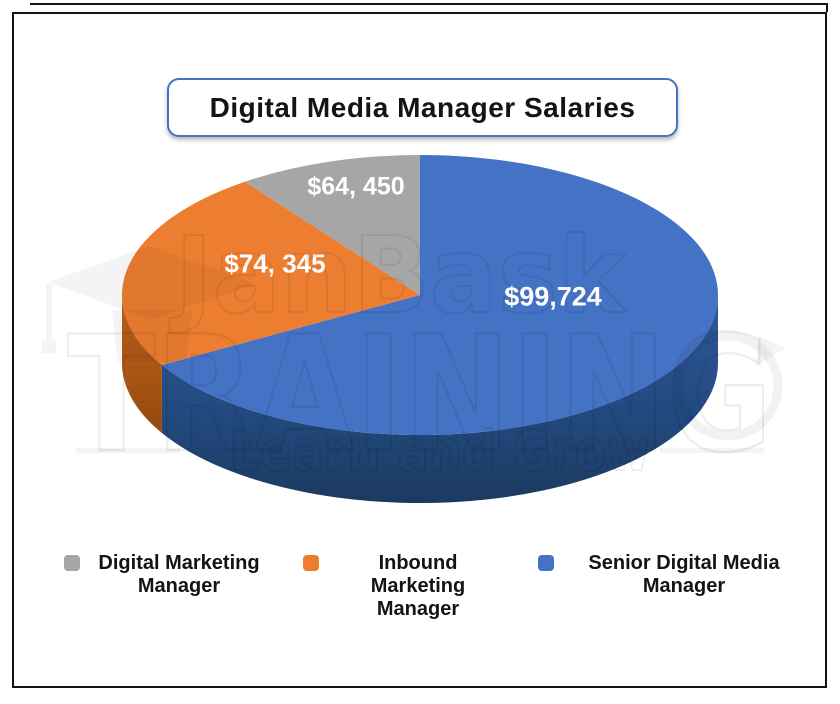  I want to click on top-artifact-corner, so click(827, 7).